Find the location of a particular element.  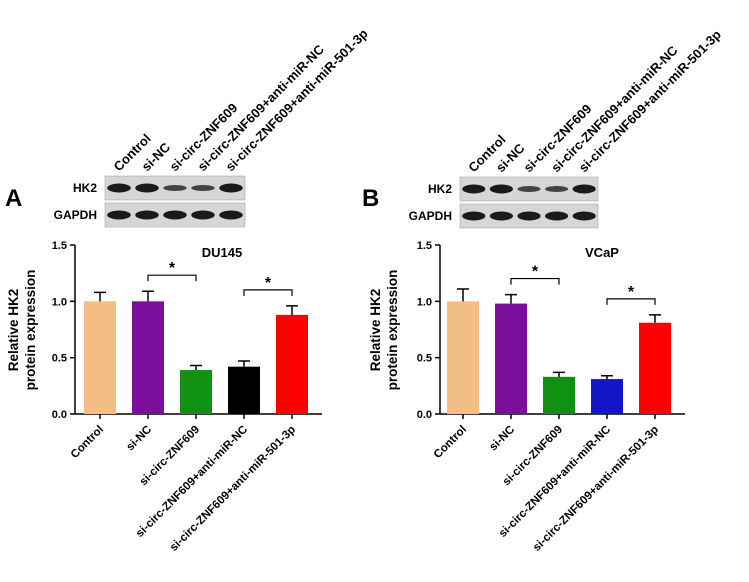

panel-label: A is located at coordinates (13, 198).